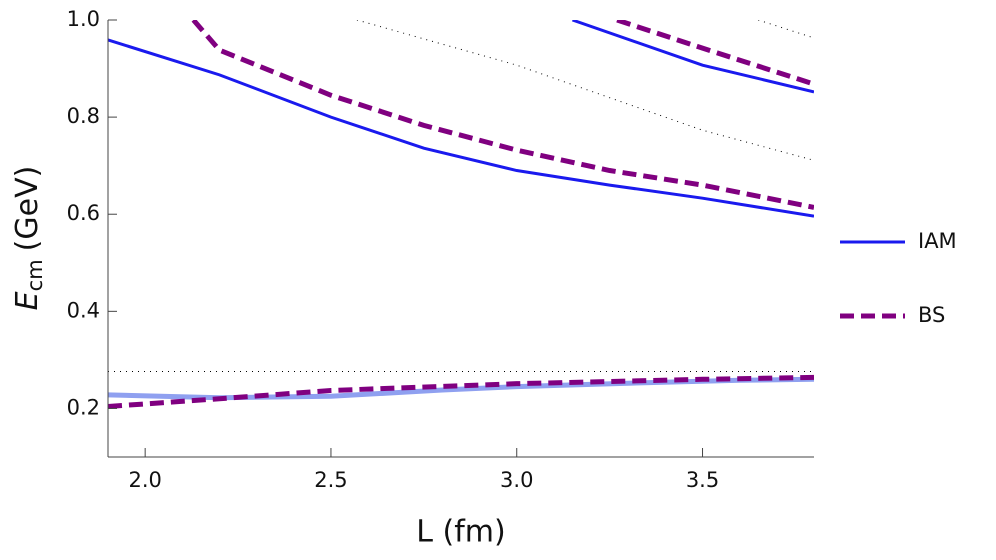 Image resolution: width=996 pixels, height=560 pixels. I want to click on x-tick-label: 3.5, so click(702, 480).